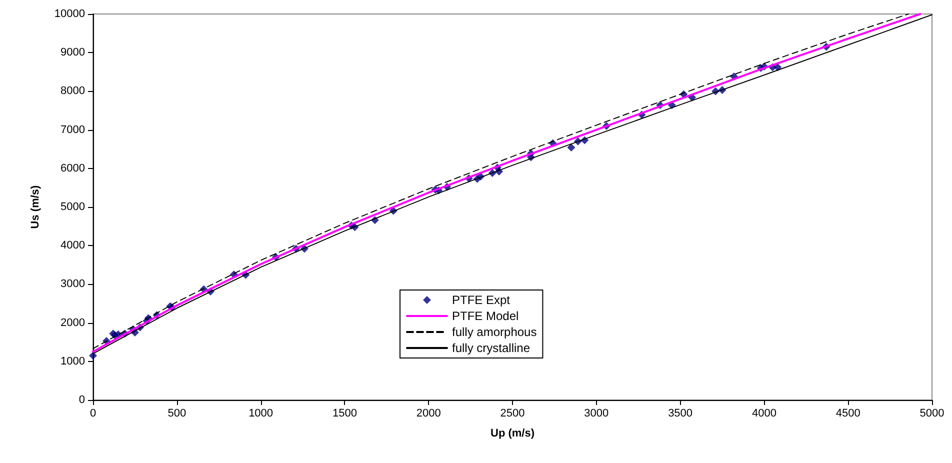 This screenshot has width=952, height=463. I want to click on x-tick-label: 0, so click(93, 414).